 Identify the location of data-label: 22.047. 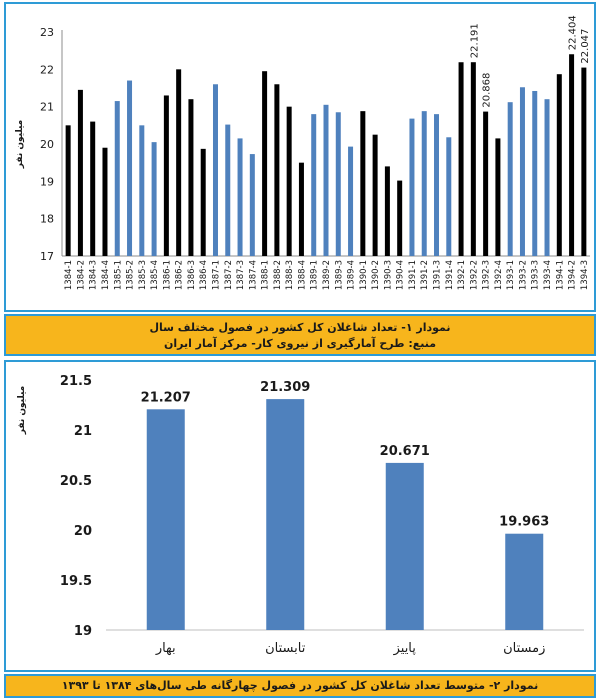
(585, 46).